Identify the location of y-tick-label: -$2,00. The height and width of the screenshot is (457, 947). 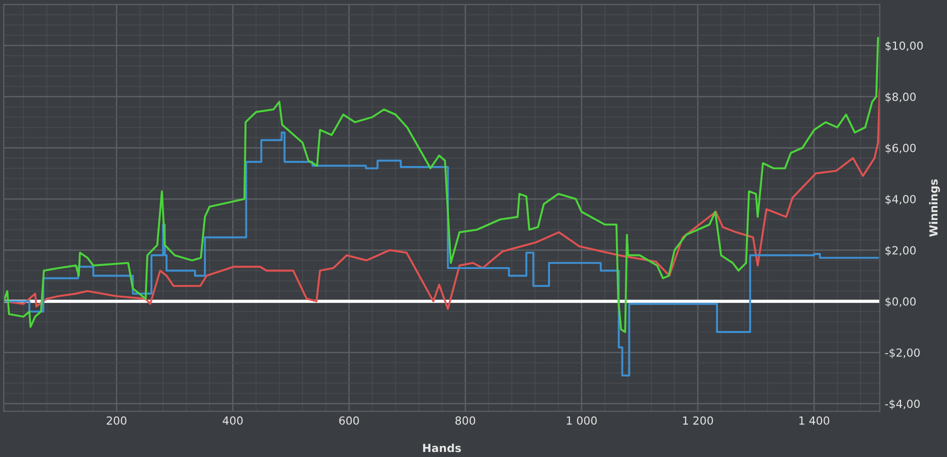
(902, 353).